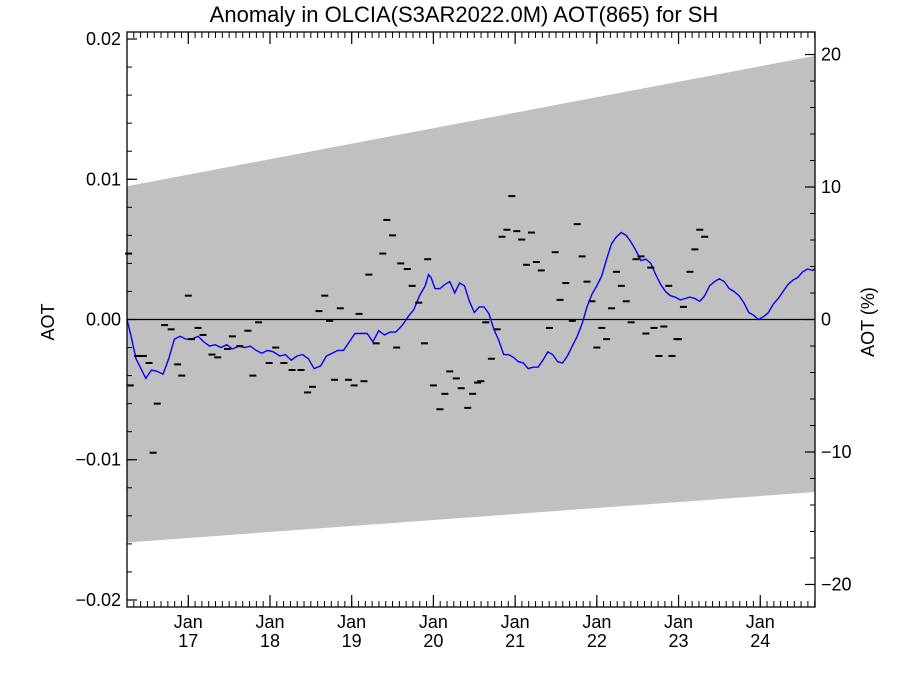  Describe the element at coordinates (352, 641) in the screenshot. I see `x-tick-year-label: 19` at that location.